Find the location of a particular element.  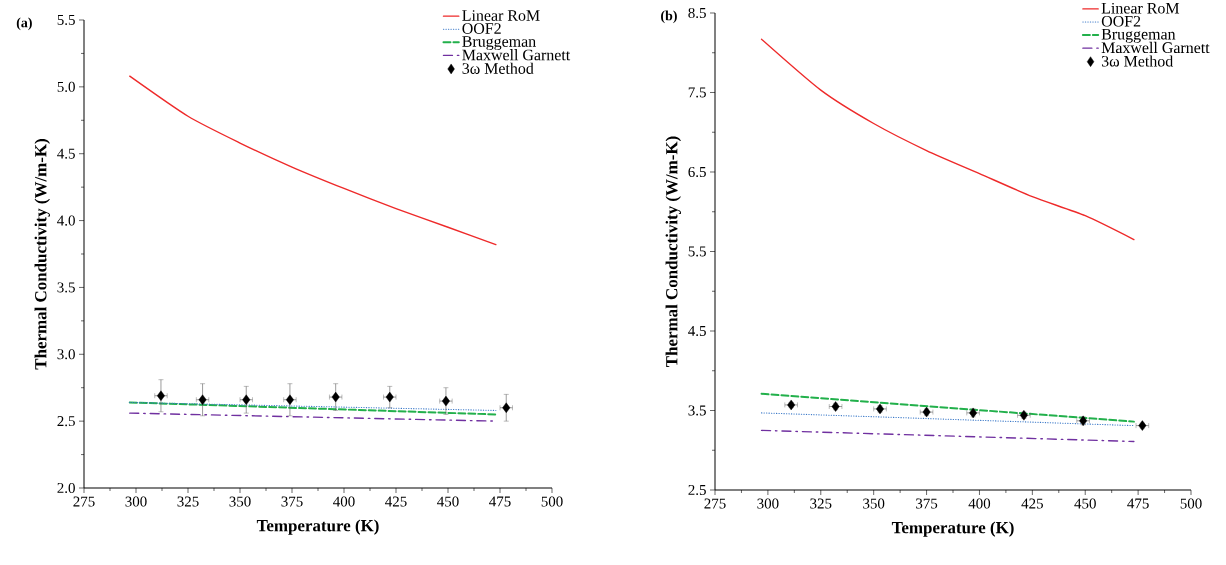

chart-title: (b) is located at coordinates (669, 17).